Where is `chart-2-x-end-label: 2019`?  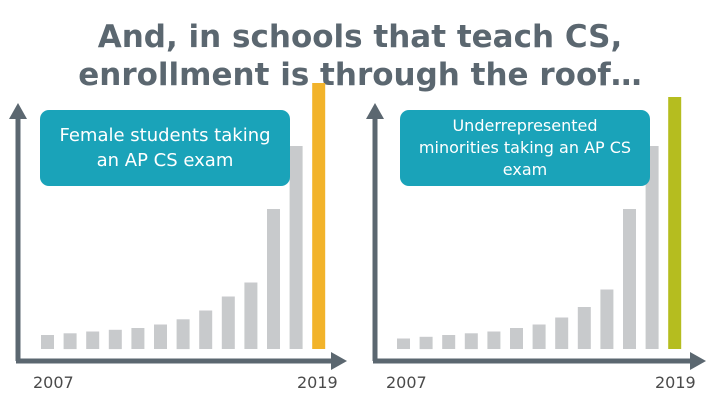
chart-2-x-end-label: 2019 is located at coordinates (675, 382).